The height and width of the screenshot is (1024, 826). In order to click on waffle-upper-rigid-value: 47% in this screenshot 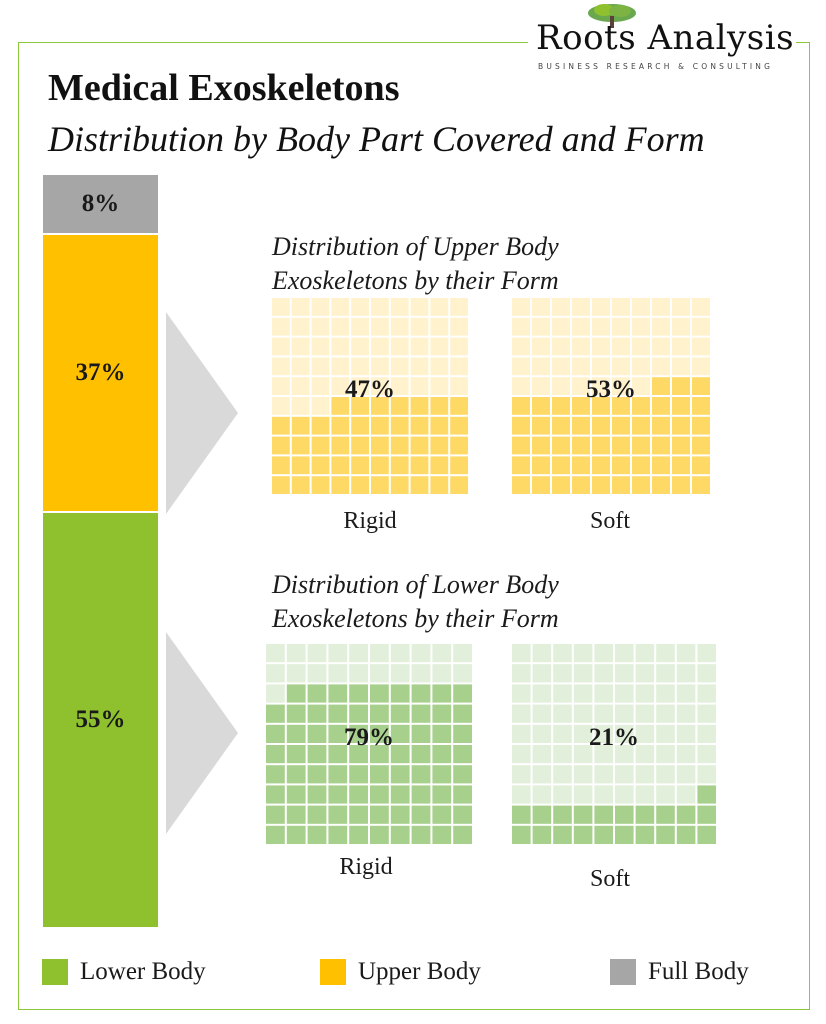, I will do `click(370, 389)`.